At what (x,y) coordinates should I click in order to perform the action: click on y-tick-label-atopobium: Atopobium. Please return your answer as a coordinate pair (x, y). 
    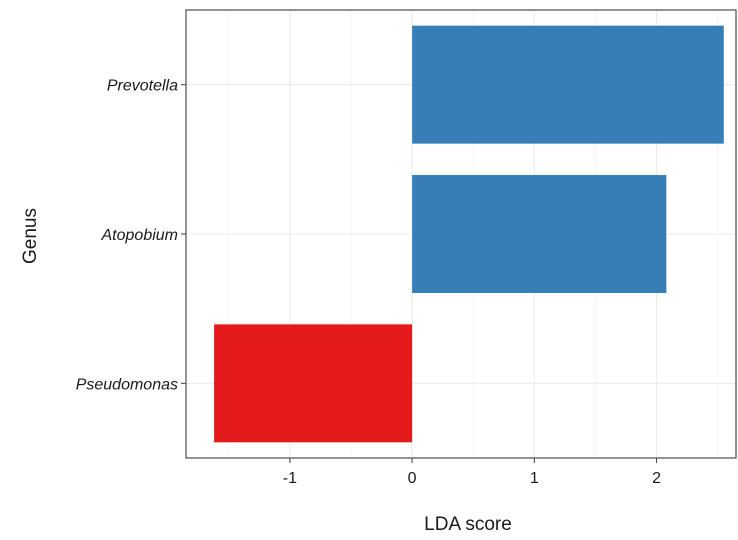
    Looking at the image, I should click on (140, 235).